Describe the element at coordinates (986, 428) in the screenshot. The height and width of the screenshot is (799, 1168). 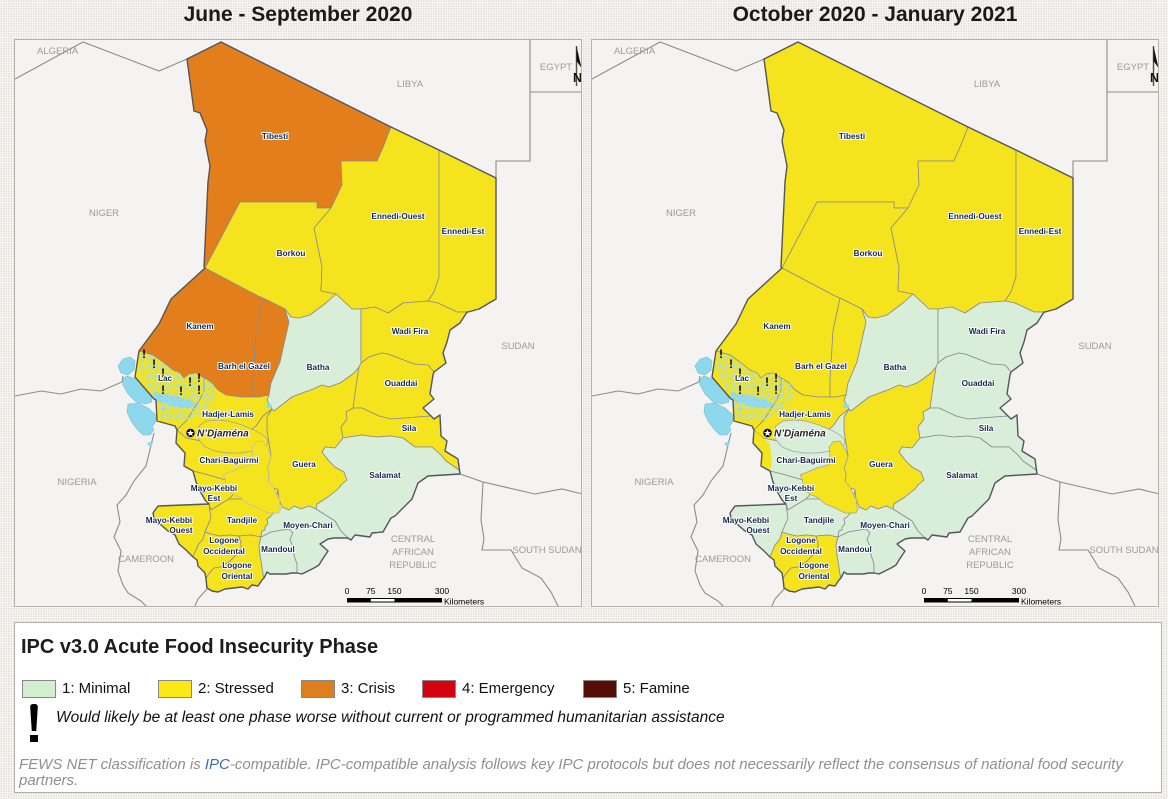
I see `svg-text: Sila` at that location.